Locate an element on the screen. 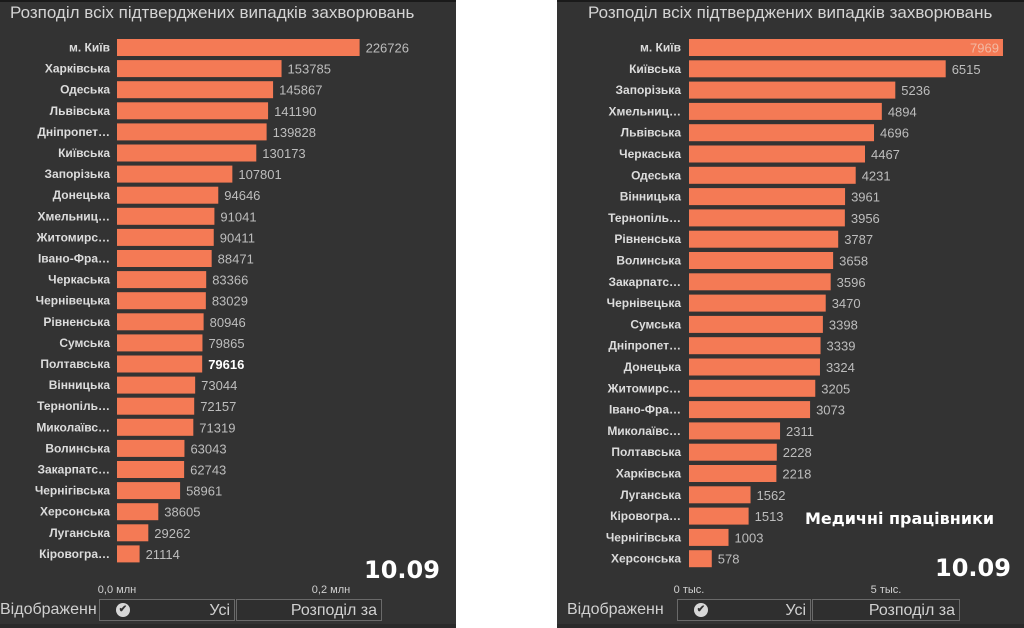  value-label: 3324 is located at coordinates (840, 367).